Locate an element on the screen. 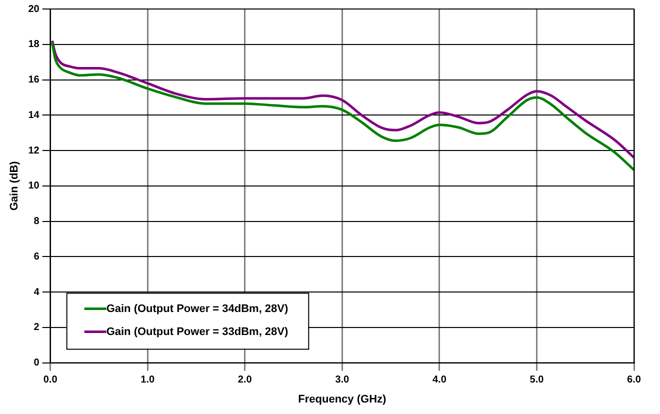 The height and width of the screenshot is (414, 660). y-tick-label: 18 is located at coordinates (34, 44).